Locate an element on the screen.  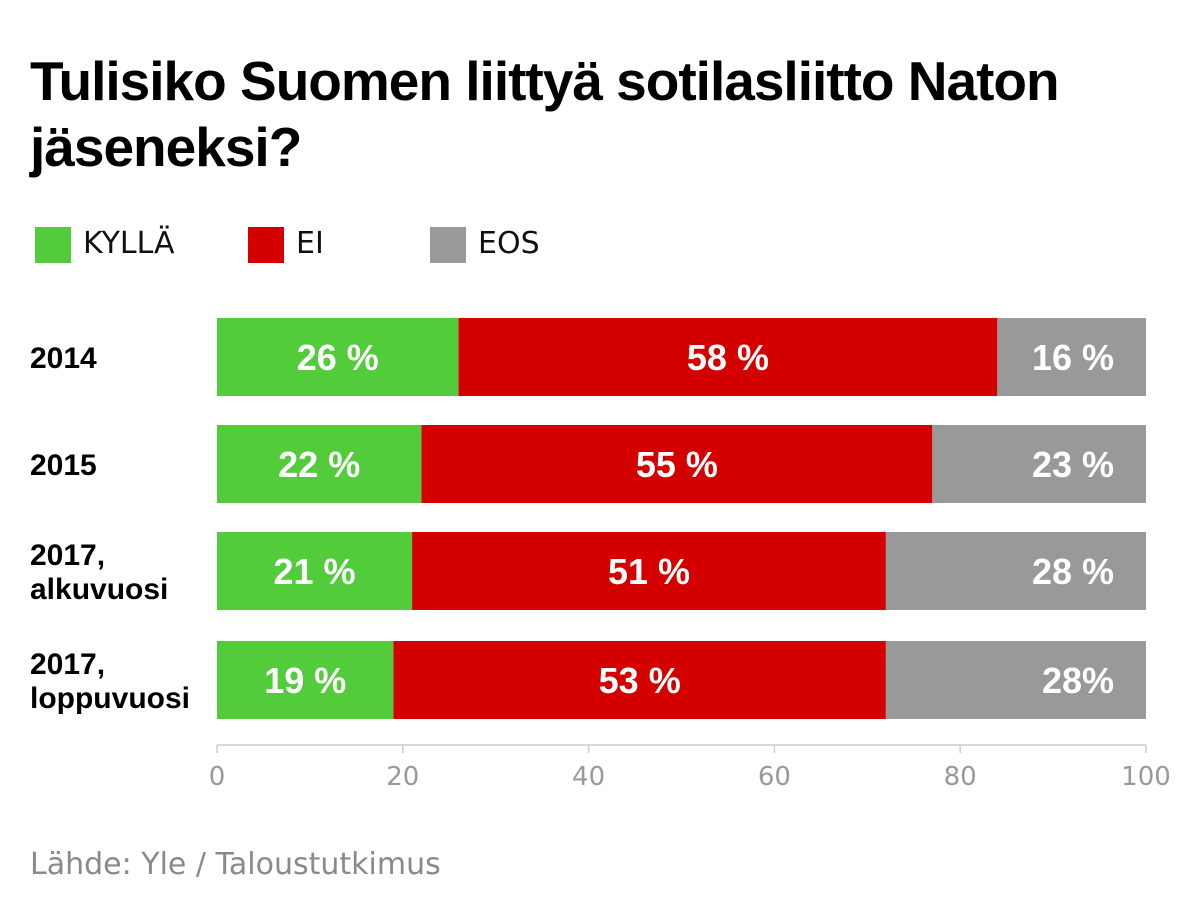
category-label-line: alkuvuosi is located at coordinates (99, 589).